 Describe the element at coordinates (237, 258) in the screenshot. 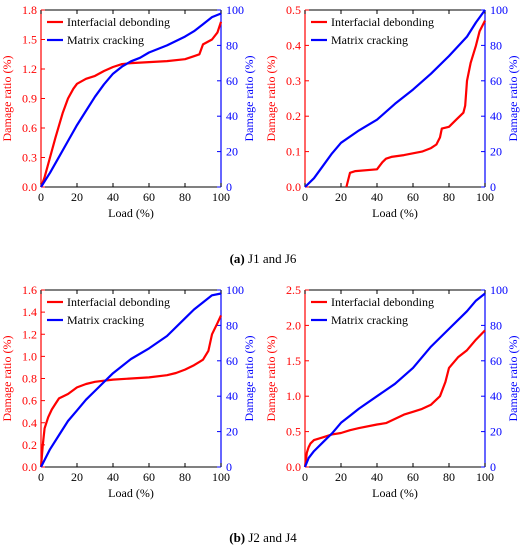

I see `caption-a-label: (a)` at that location.